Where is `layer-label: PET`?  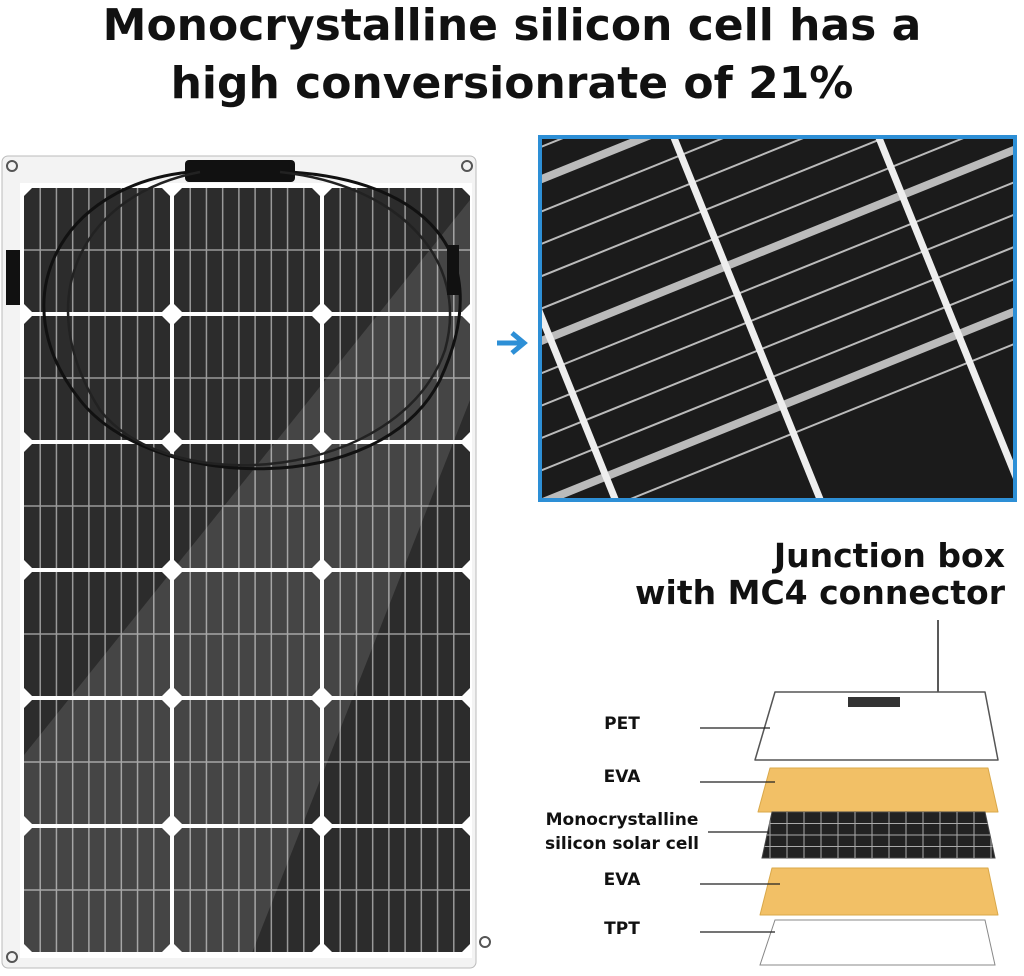 layer-label: PET is located at coordinates (622, 724).